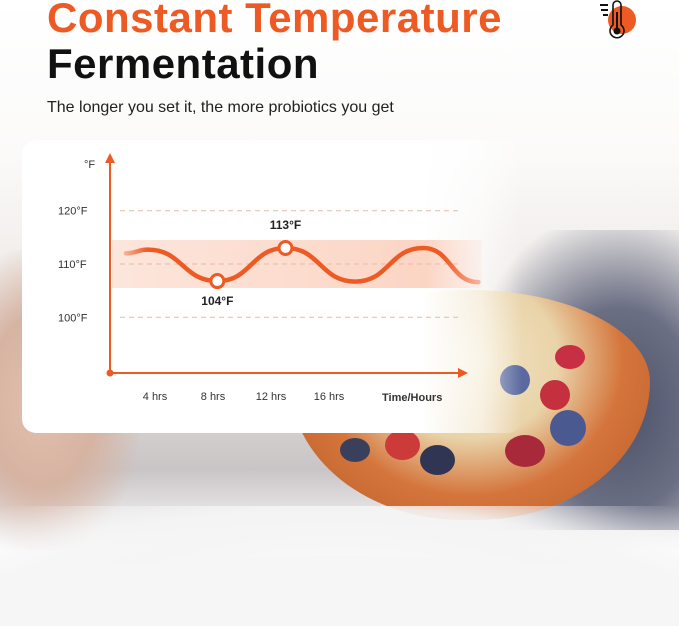  What do you see at coordinates (110, 373) in the screenshot?
I see `origin-dot` at bounding box center [110, 373].